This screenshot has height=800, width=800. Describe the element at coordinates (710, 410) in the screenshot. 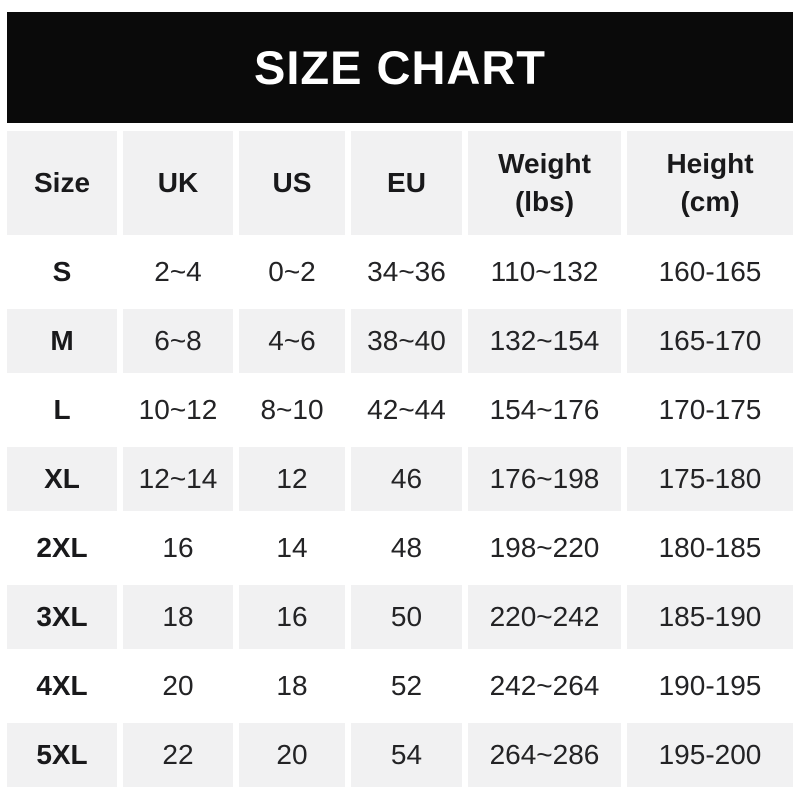

I see `cell-height: 170-175` at that location.